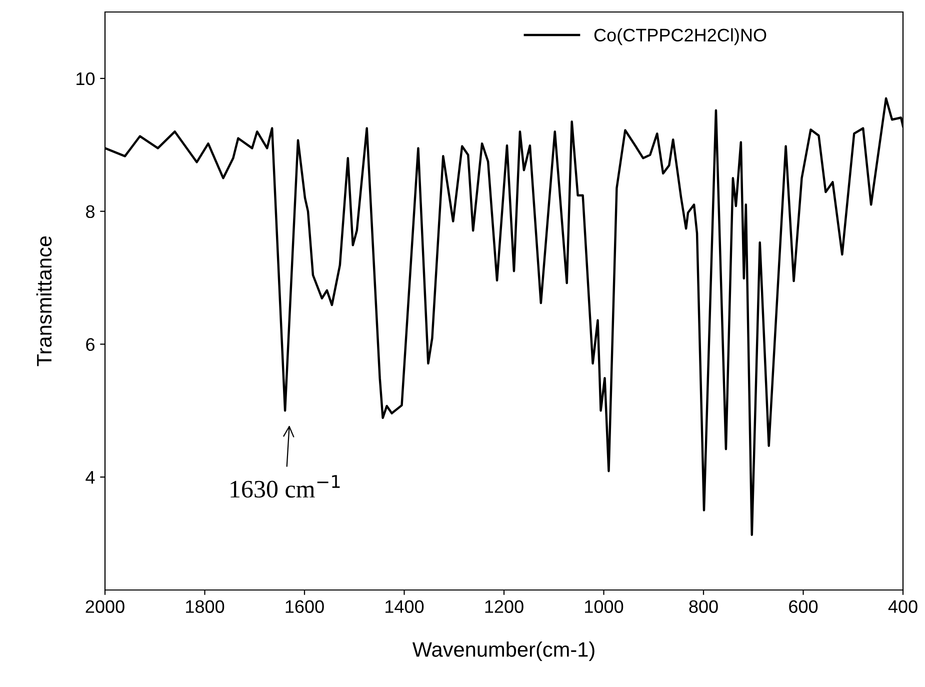 Image resolution: width=925 pixels, height=687 pixels. What do you see at coordinates (285, 486) in the screenshot?
I see `annotation: 1630 cm$^{−1}$` at bounding box center [285, 486].